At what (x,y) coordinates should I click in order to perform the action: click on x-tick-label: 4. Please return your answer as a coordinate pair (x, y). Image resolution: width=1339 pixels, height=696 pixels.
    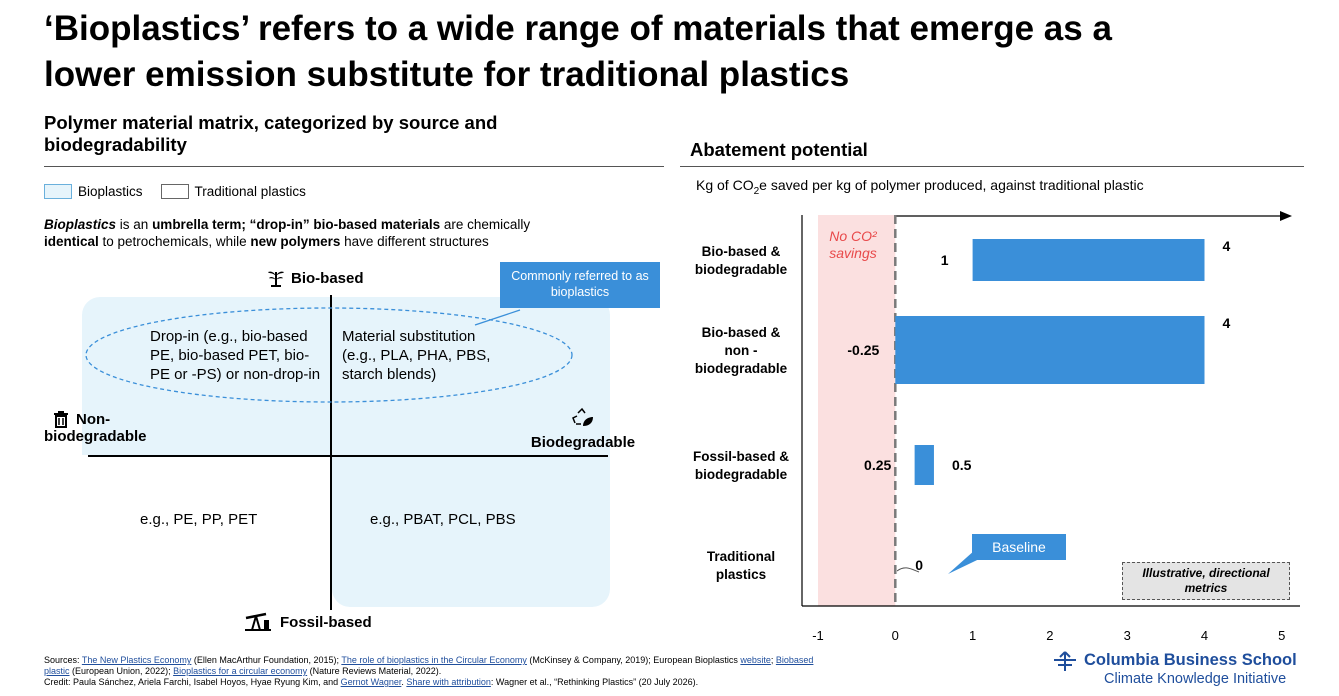
    Looking at the image, I should click on (1204, 635).